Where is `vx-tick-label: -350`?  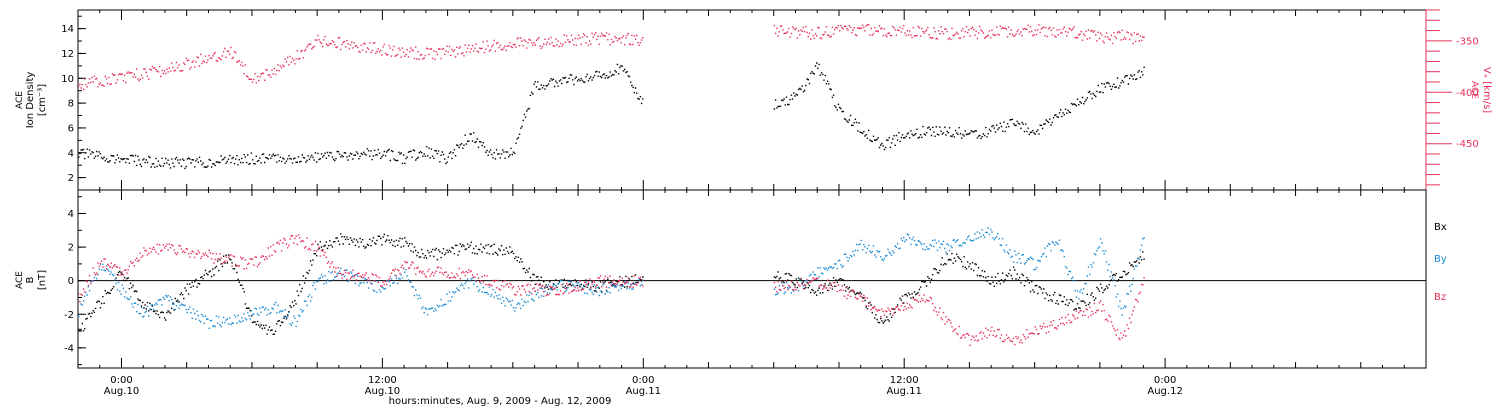 vx-tick-label: -350 is located at coordinates (1467, 41).